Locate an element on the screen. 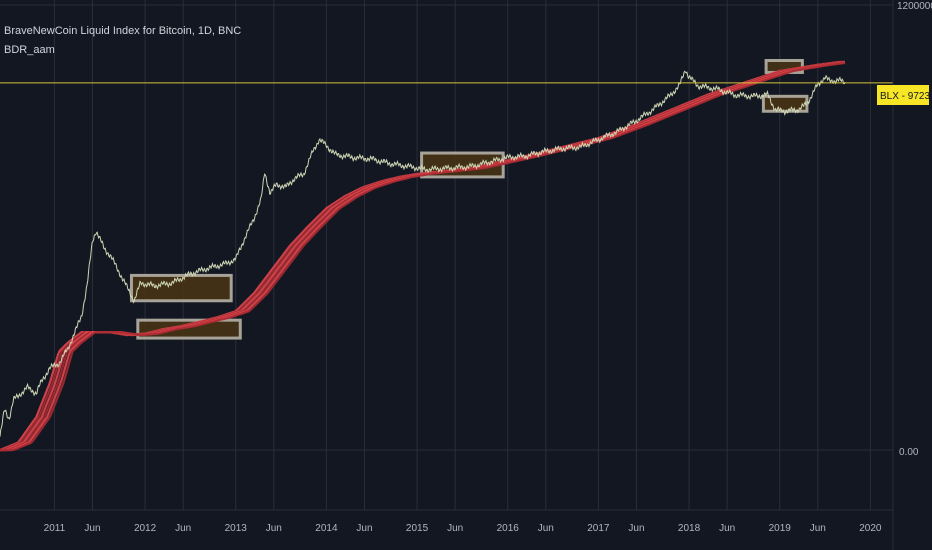 The width and height of the screenshot is (932, 550). time-axis-tick-label: 2016 is located at coordinates (508, 528).